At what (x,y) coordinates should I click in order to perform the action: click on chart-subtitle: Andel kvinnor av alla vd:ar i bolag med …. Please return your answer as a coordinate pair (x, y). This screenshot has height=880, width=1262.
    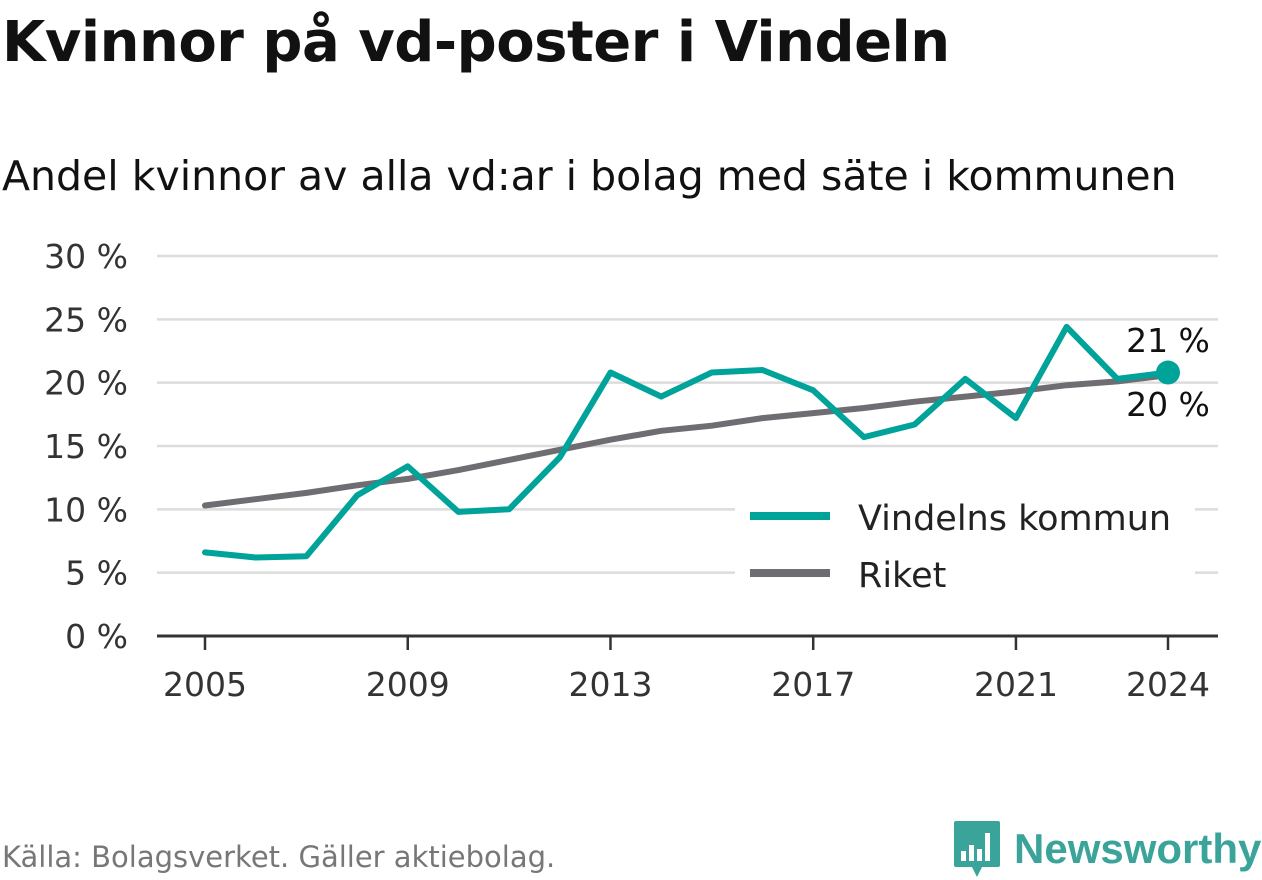
    Looking at the image, I should click on (589, 176).